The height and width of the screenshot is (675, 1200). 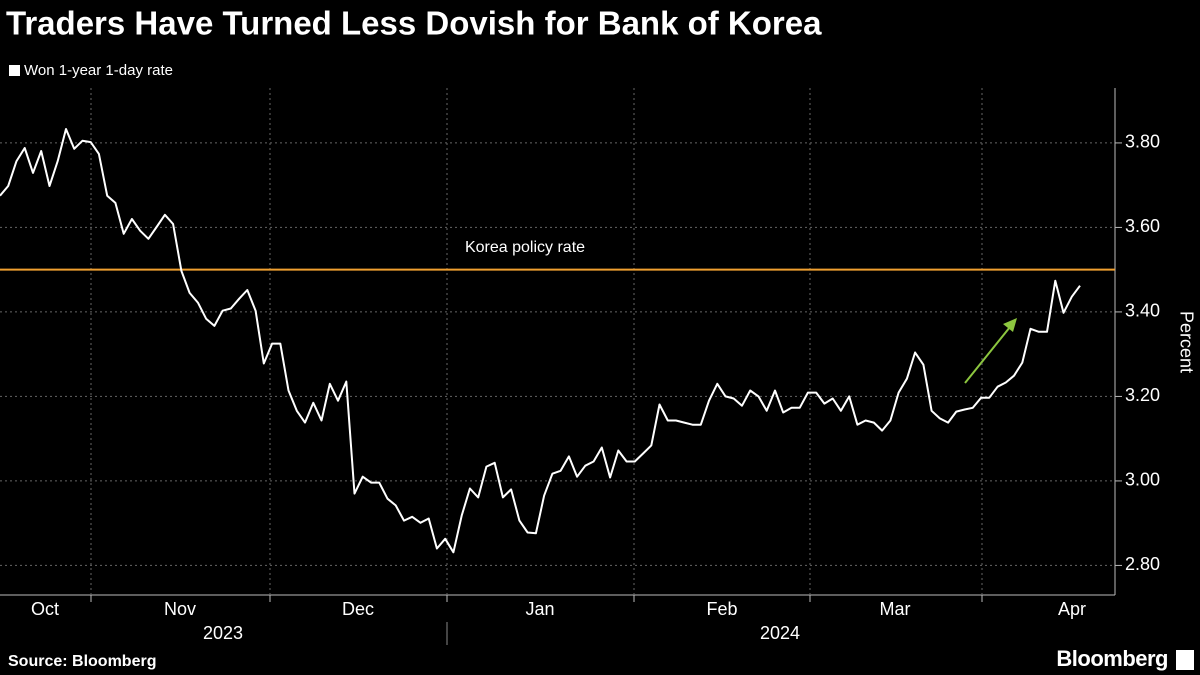 What do you see at coordinates (180, 609) in the screenshot?
I see `x-tick-label: Nov` at bounding box center [180, 609].